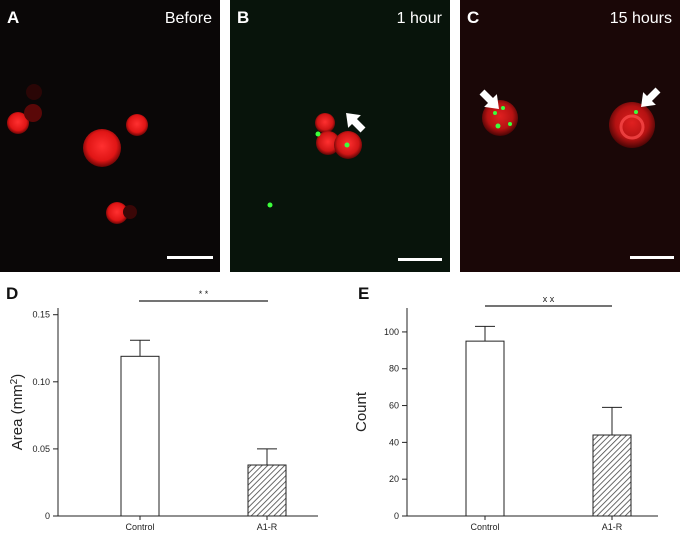 This screenshot has width=680, height=539. What do you see at coordinates (473, 17) in the screenshot?
I see `panel-letter: C` at bounding box center [473, 17].